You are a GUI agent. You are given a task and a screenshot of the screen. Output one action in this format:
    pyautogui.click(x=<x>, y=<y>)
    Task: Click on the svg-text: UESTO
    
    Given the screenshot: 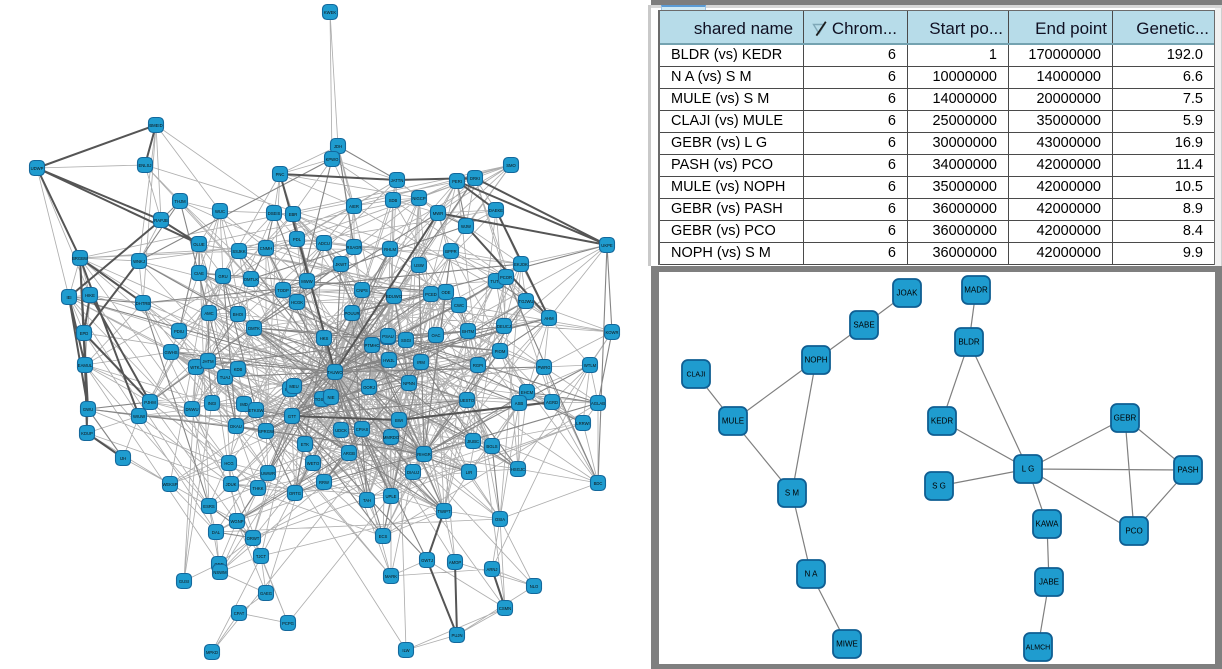 What is the action you would take?
    pyautogui.click(x=467, y=400)
    